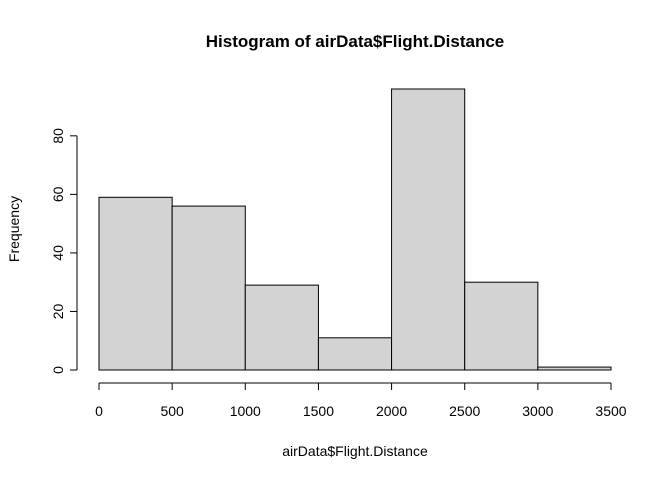  Describe the element at coordinates (391, 411) in the screenshot. I see `x-tick-label-4: 2000` at that location.